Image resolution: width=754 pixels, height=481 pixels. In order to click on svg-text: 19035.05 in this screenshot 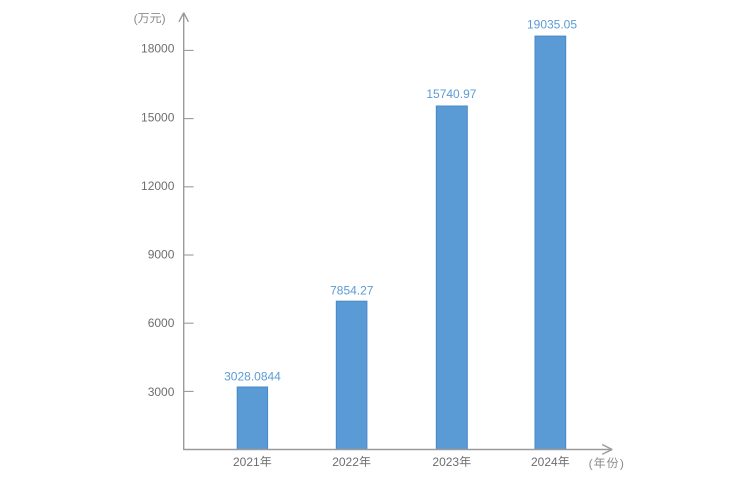, I will do `click(552, 25)`.